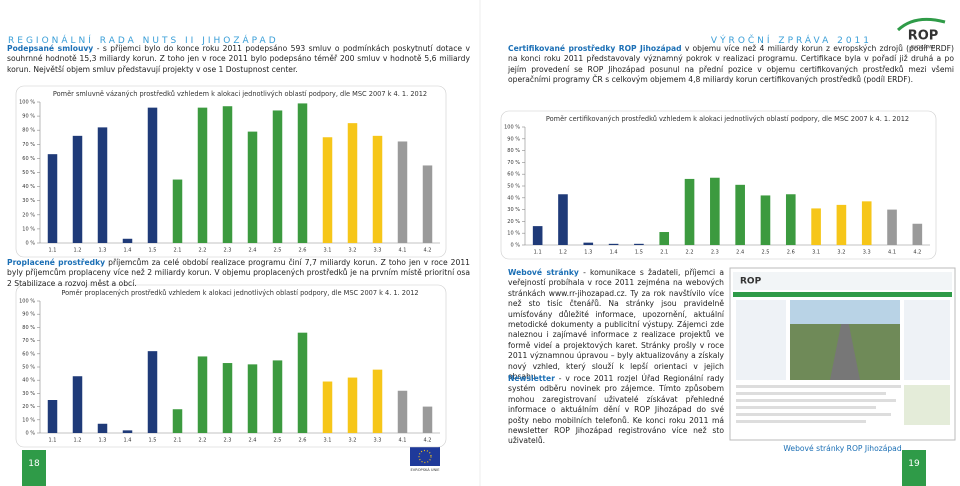 The image size is (960, 486). What do you see at coordinates (531, 378) in the screenshot?
I see `lead: Newsletter` at bounding box center [531, 378].